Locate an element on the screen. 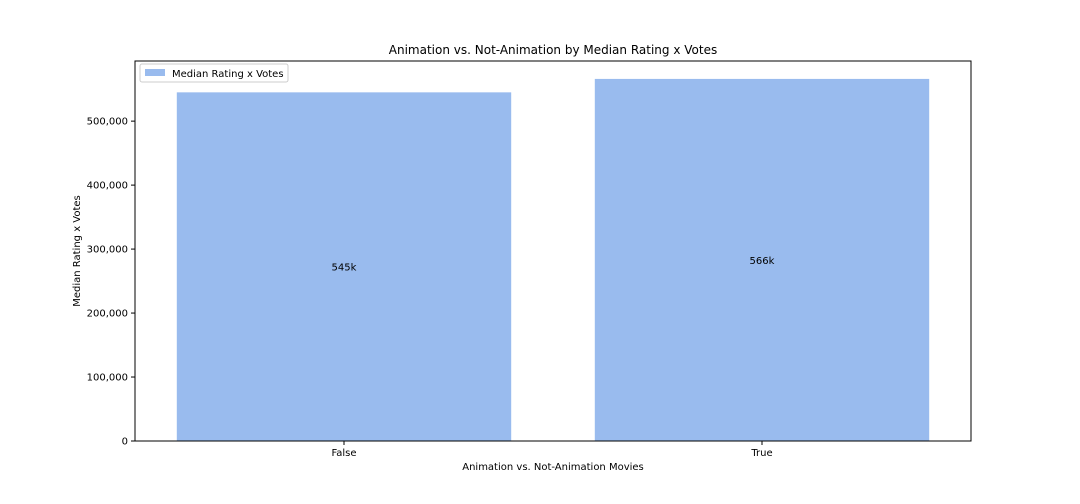 The width and height of the screenshot is (1080, 504). legend-label: Median Rating x Votes is located at coordinates (228, 74).